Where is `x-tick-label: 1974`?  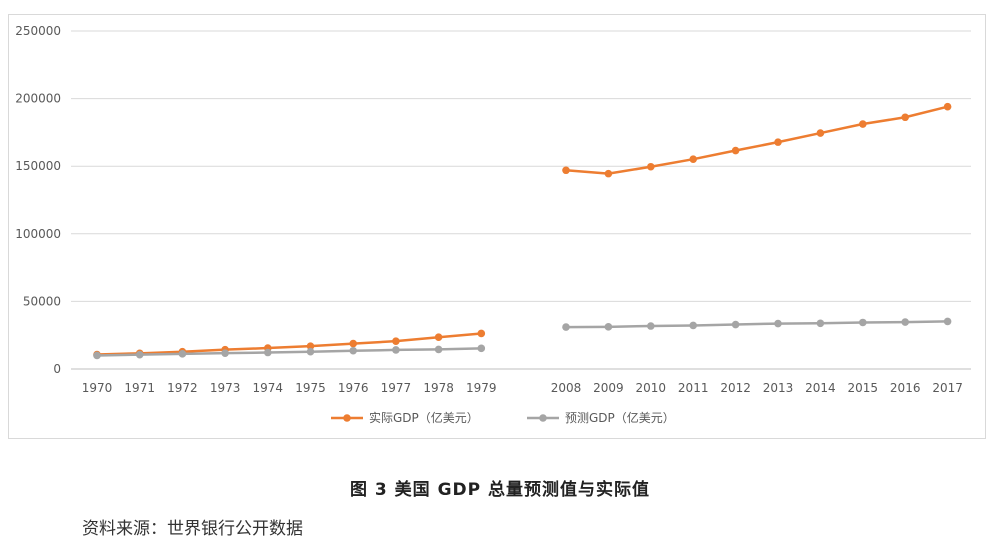
x-tick-label: 1974 is located at coordinates (268, 388).